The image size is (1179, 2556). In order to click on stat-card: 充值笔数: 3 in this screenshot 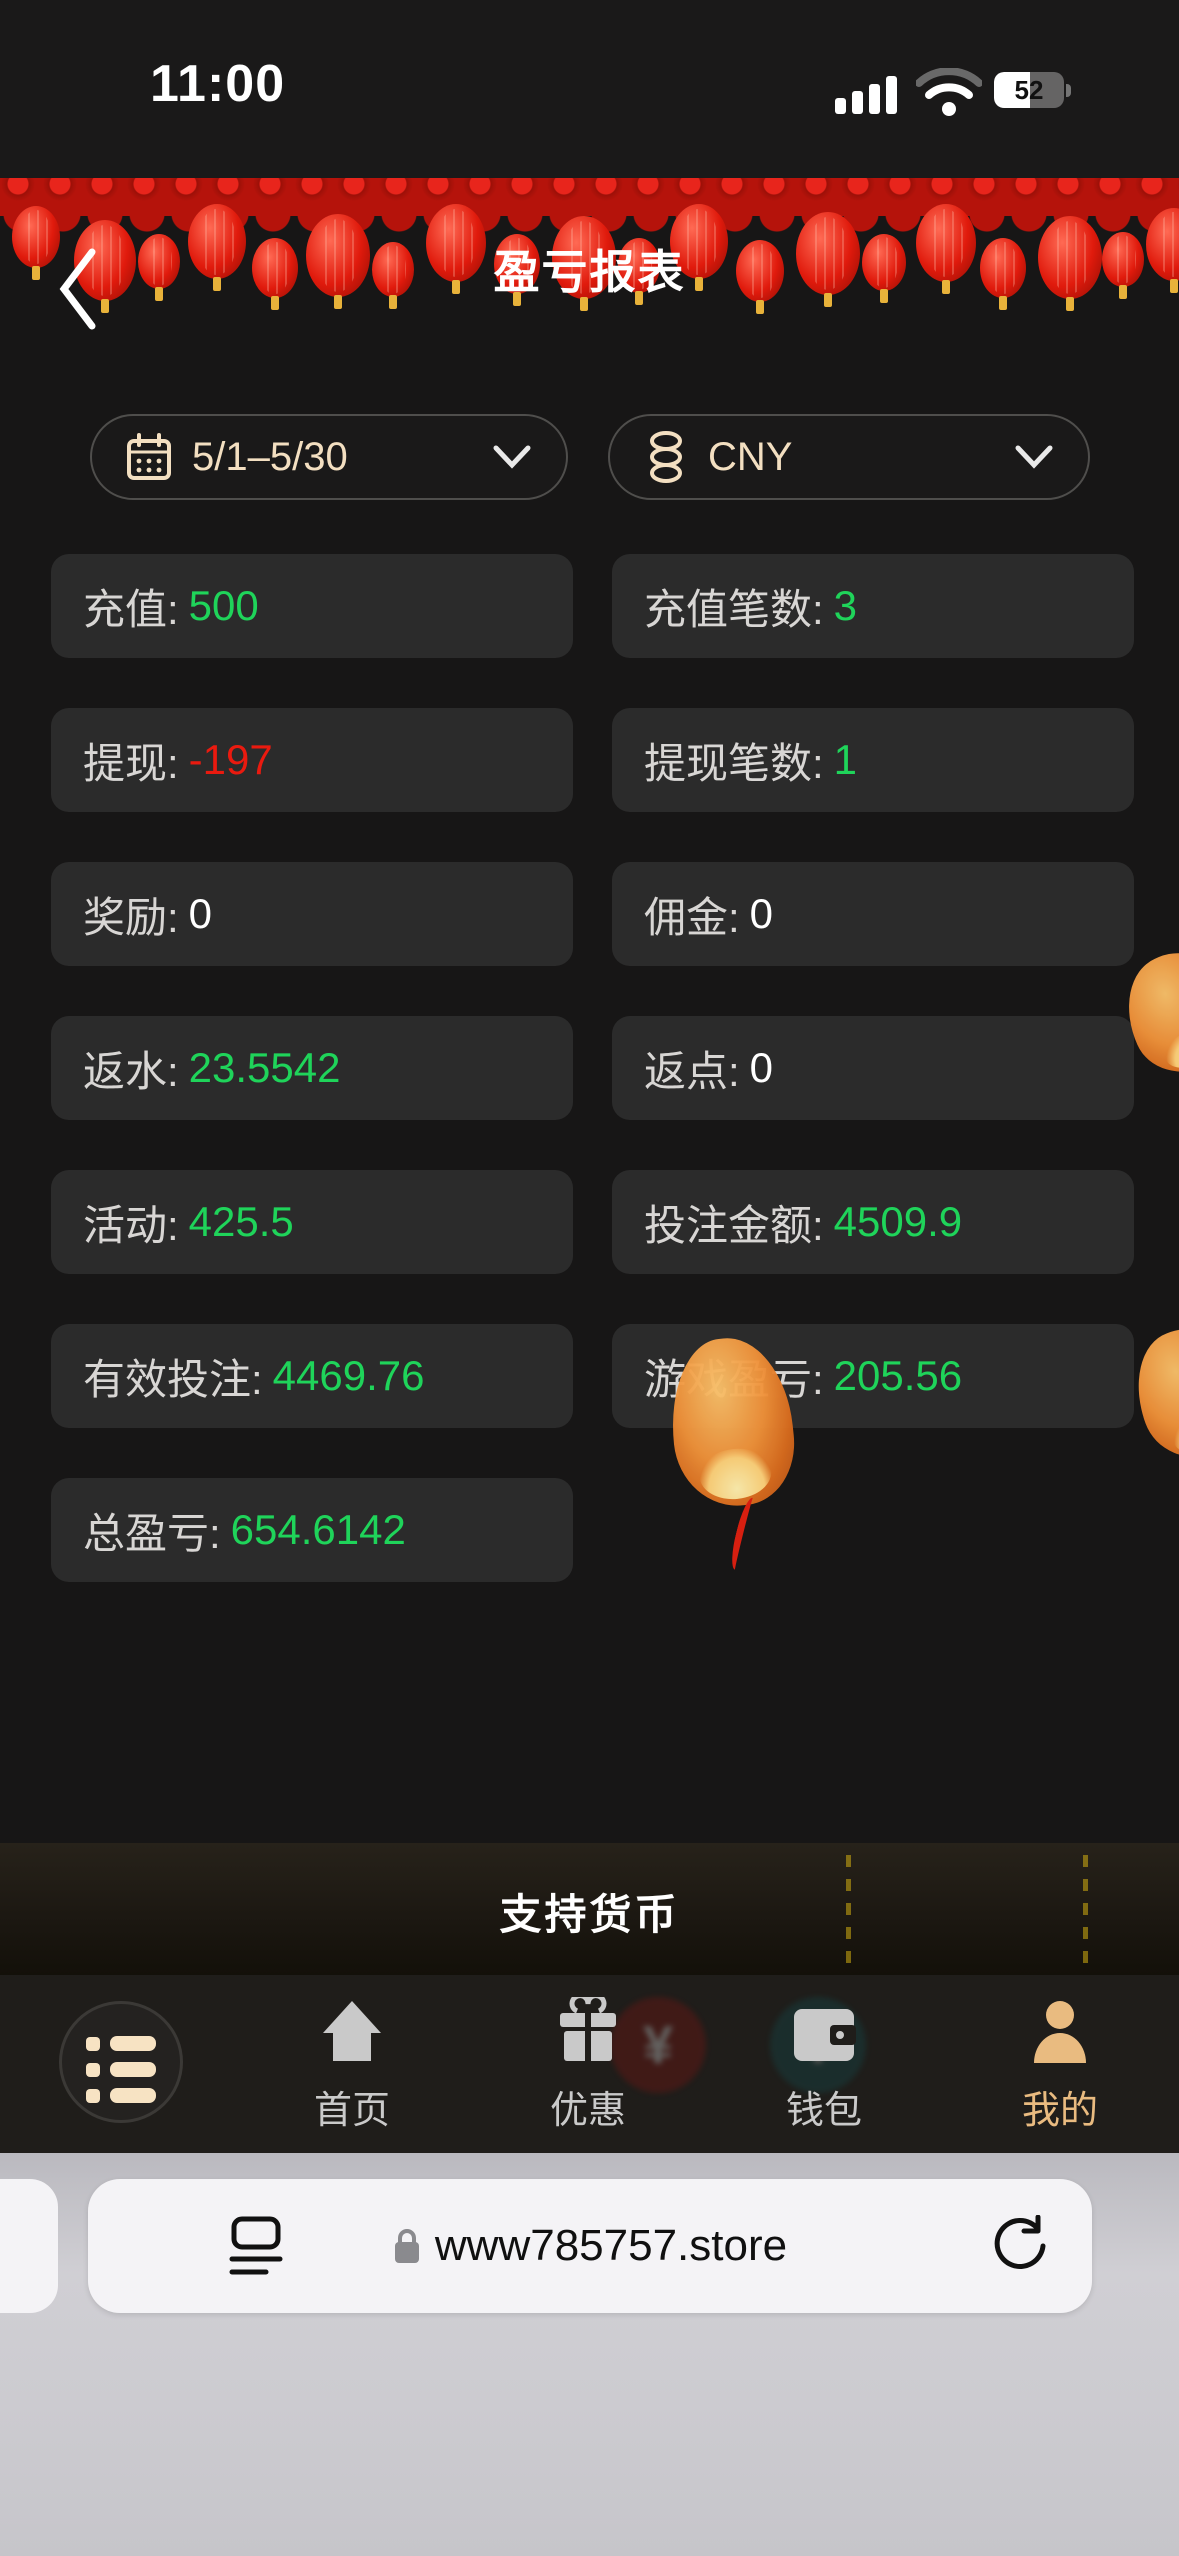, I will do `click(873, 606)`.